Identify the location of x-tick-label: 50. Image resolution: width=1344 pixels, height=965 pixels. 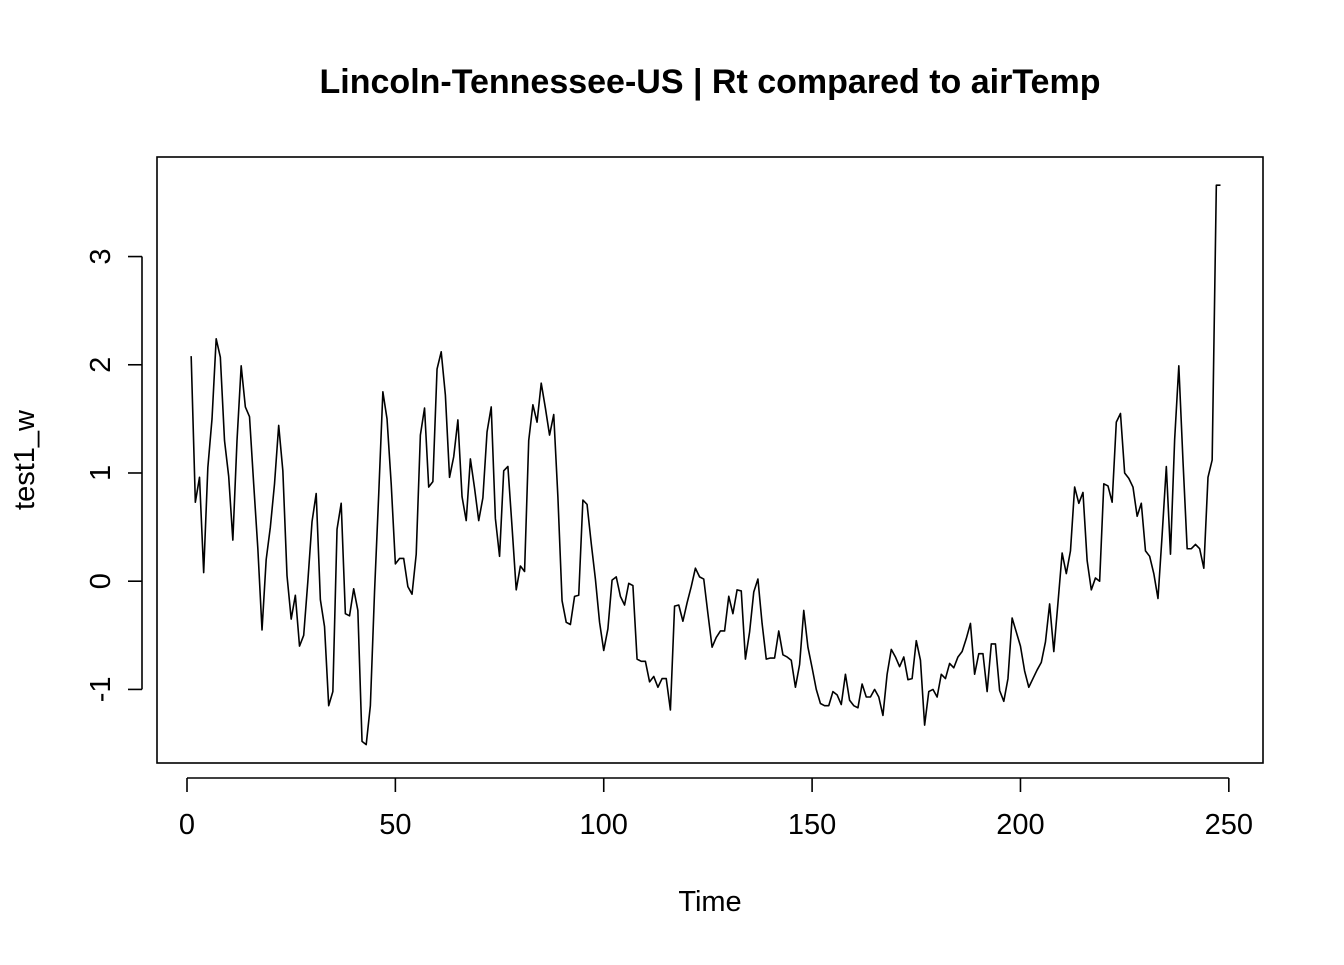
(395, 825).